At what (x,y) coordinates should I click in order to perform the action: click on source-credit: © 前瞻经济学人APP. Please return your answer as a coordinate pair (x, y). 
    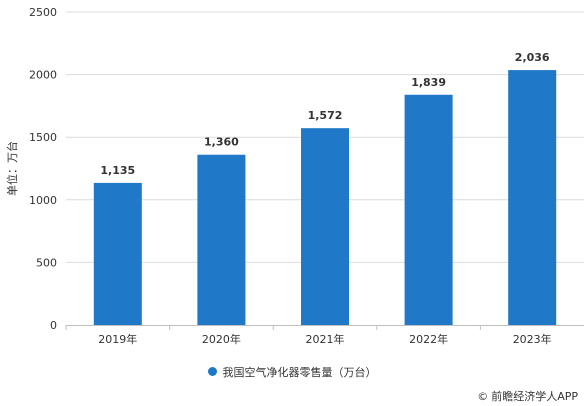
    Looking at the image, I should click on (527, 396).